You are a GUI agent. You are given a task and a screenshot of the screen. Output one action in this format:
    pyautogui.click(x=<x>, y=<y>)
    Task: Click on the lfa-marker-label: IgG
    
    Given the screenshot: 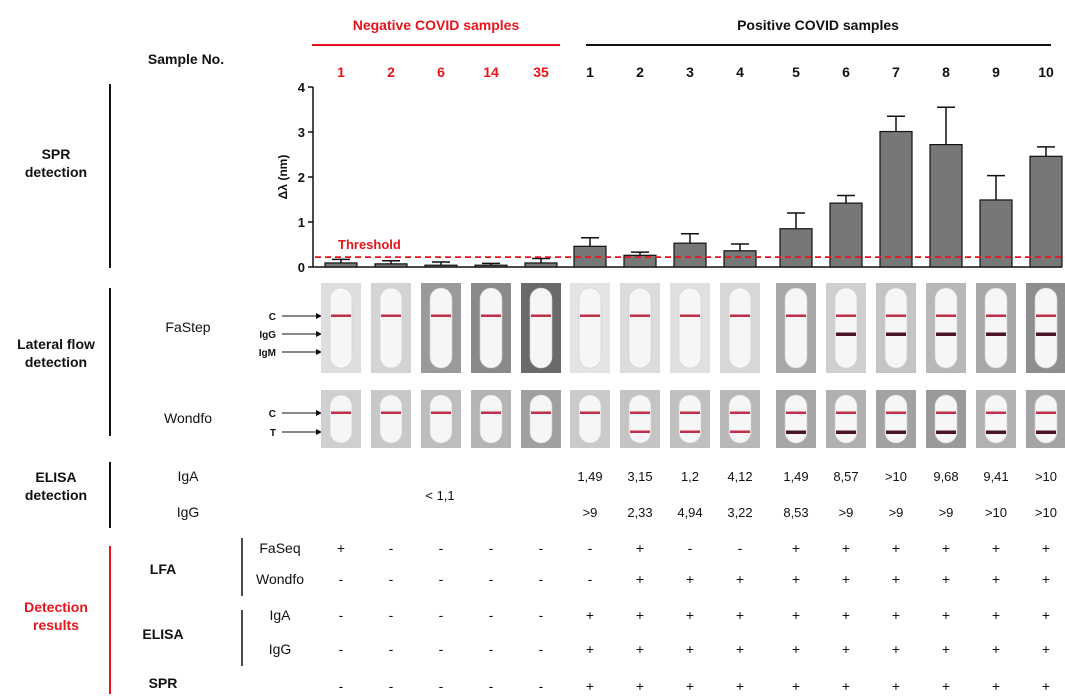 What is the action you would take?
    pyautogui.click(x=267, y=335)
    